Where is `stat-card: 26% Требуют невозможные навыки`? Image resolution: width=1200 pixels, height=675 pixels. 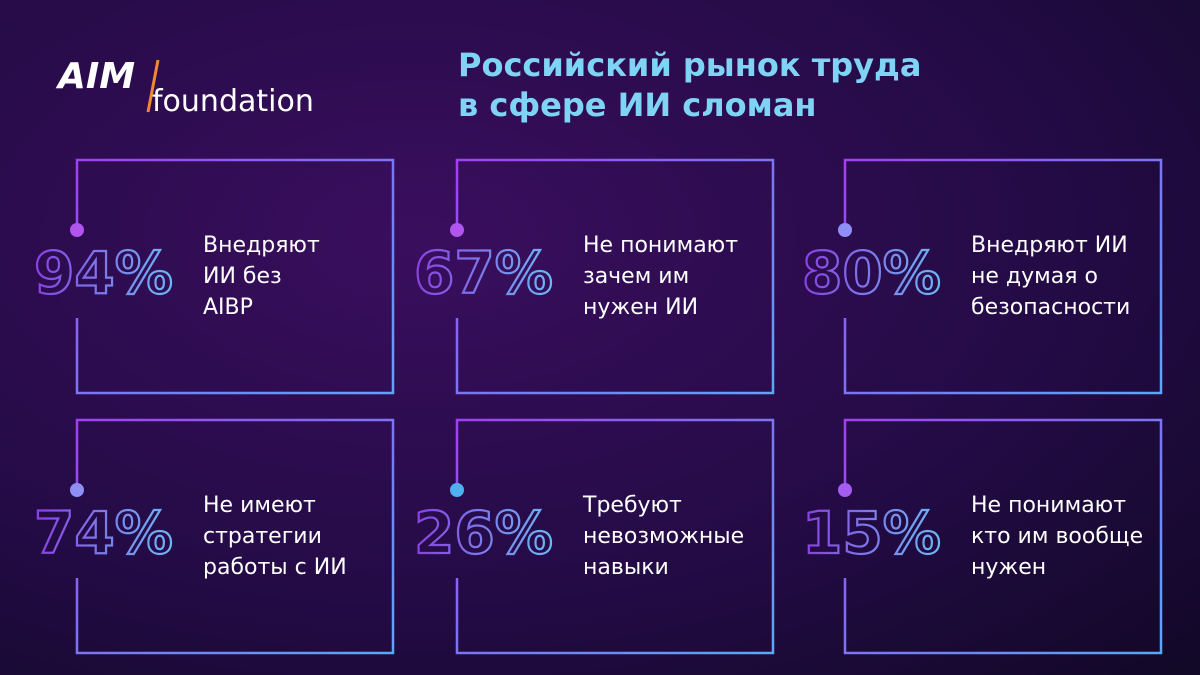
stat-card: 26% Требуют невозможные навыки is located at coordinates (594, 536).